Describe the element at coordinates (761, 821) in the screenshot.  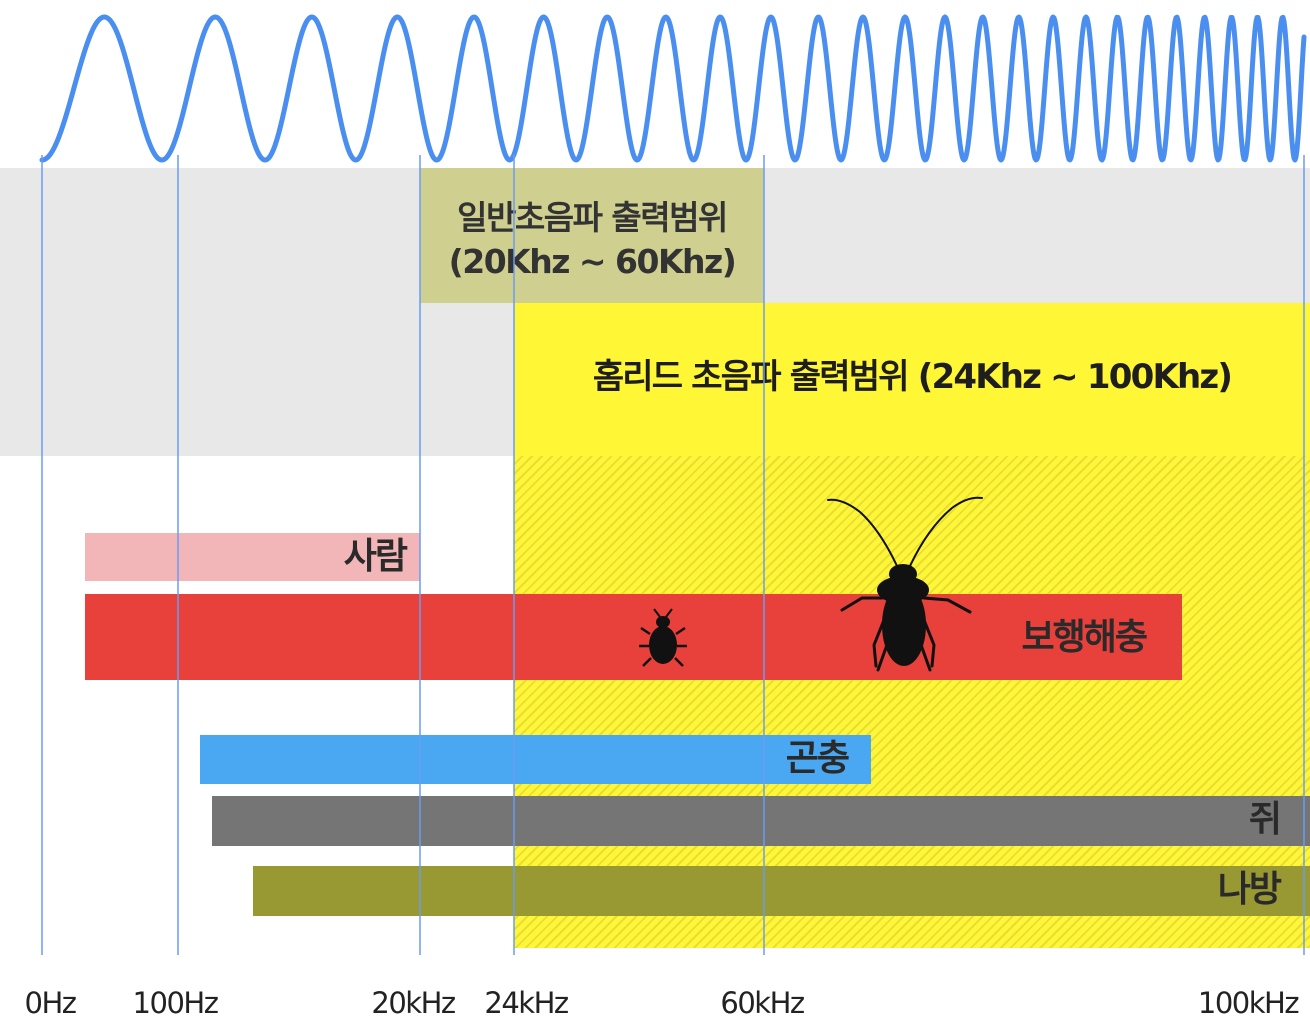
I see `bar-rat` at that location.